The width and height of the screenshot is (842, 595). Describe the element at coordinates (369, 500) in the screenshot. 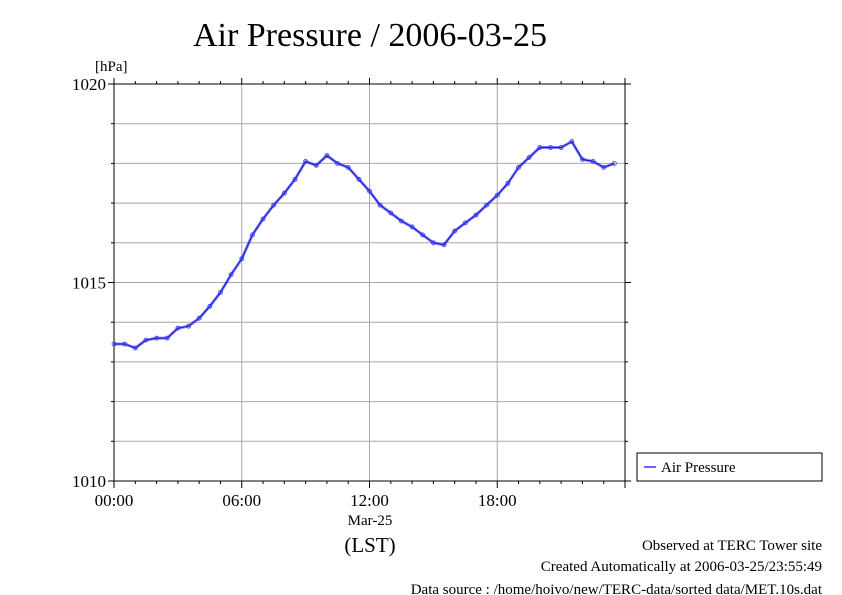

I see `x-tick-label: 12:00` at that location.